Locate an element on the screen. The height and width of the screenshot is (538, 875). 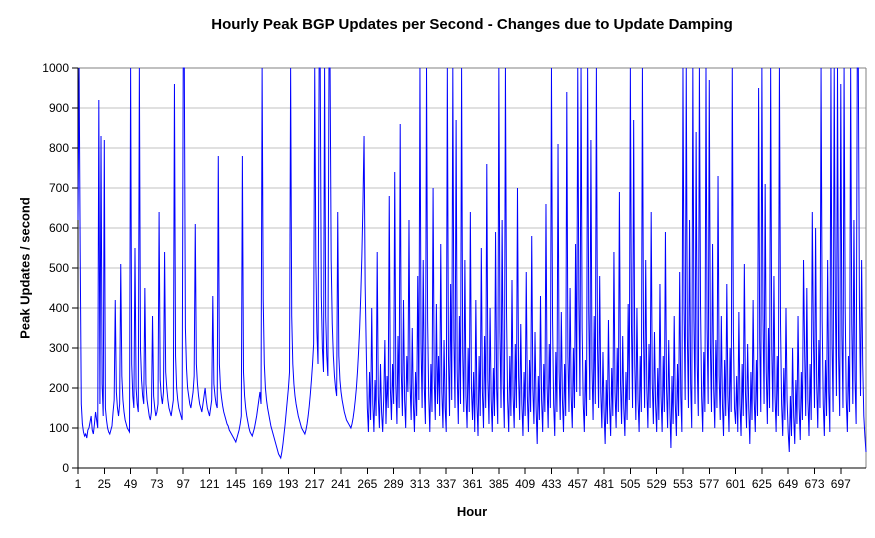
x-tick-label: 289 is located at coordinates (394, 484).